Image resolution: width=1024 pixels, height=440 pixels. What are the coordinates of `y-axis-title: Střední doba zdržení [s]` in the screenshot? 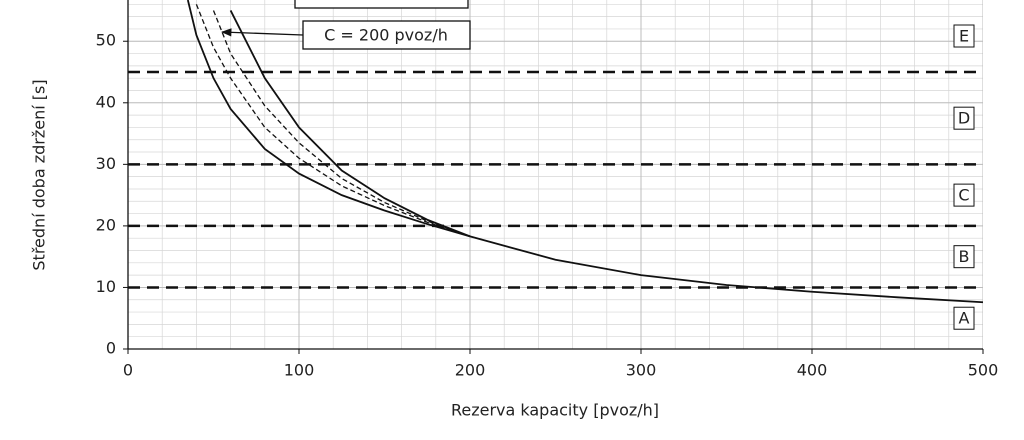 It's located at (39, 174).